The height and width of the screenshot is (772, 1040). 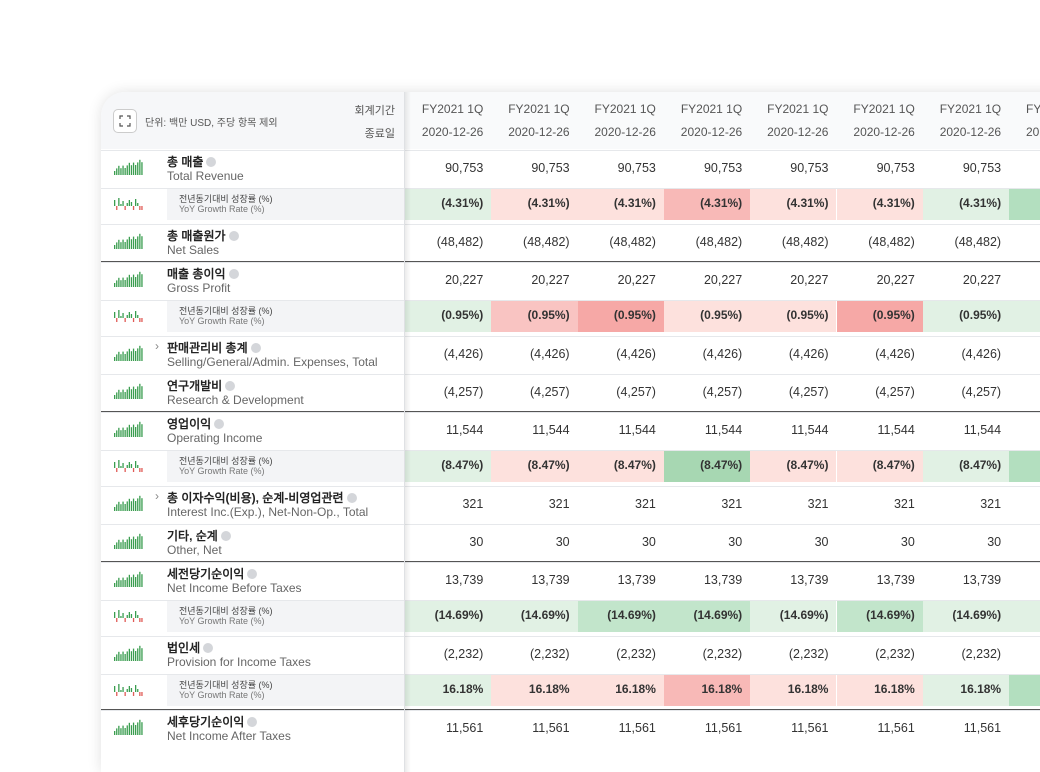 What do you see at coordinates (408, 432) in the screenshot?
I see `frozen-shadow` at bounding box center [408, 432].